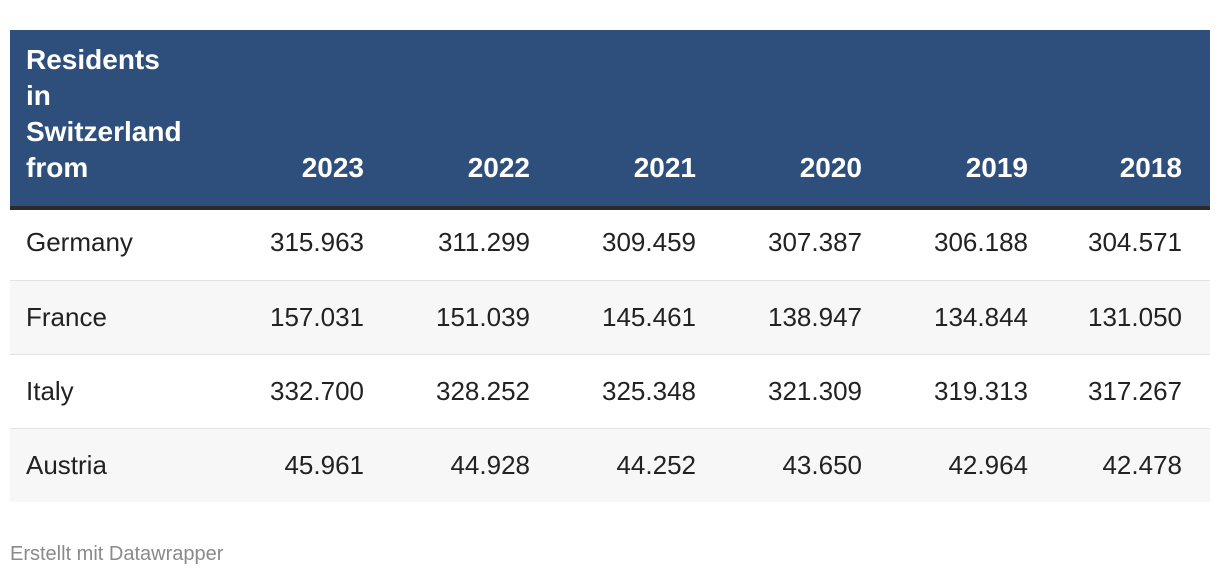 The image size is (1220, 580). Describe the element at coordinates (1125, 464) in the screenshot. I see `value-cell: 42.478` at that location.